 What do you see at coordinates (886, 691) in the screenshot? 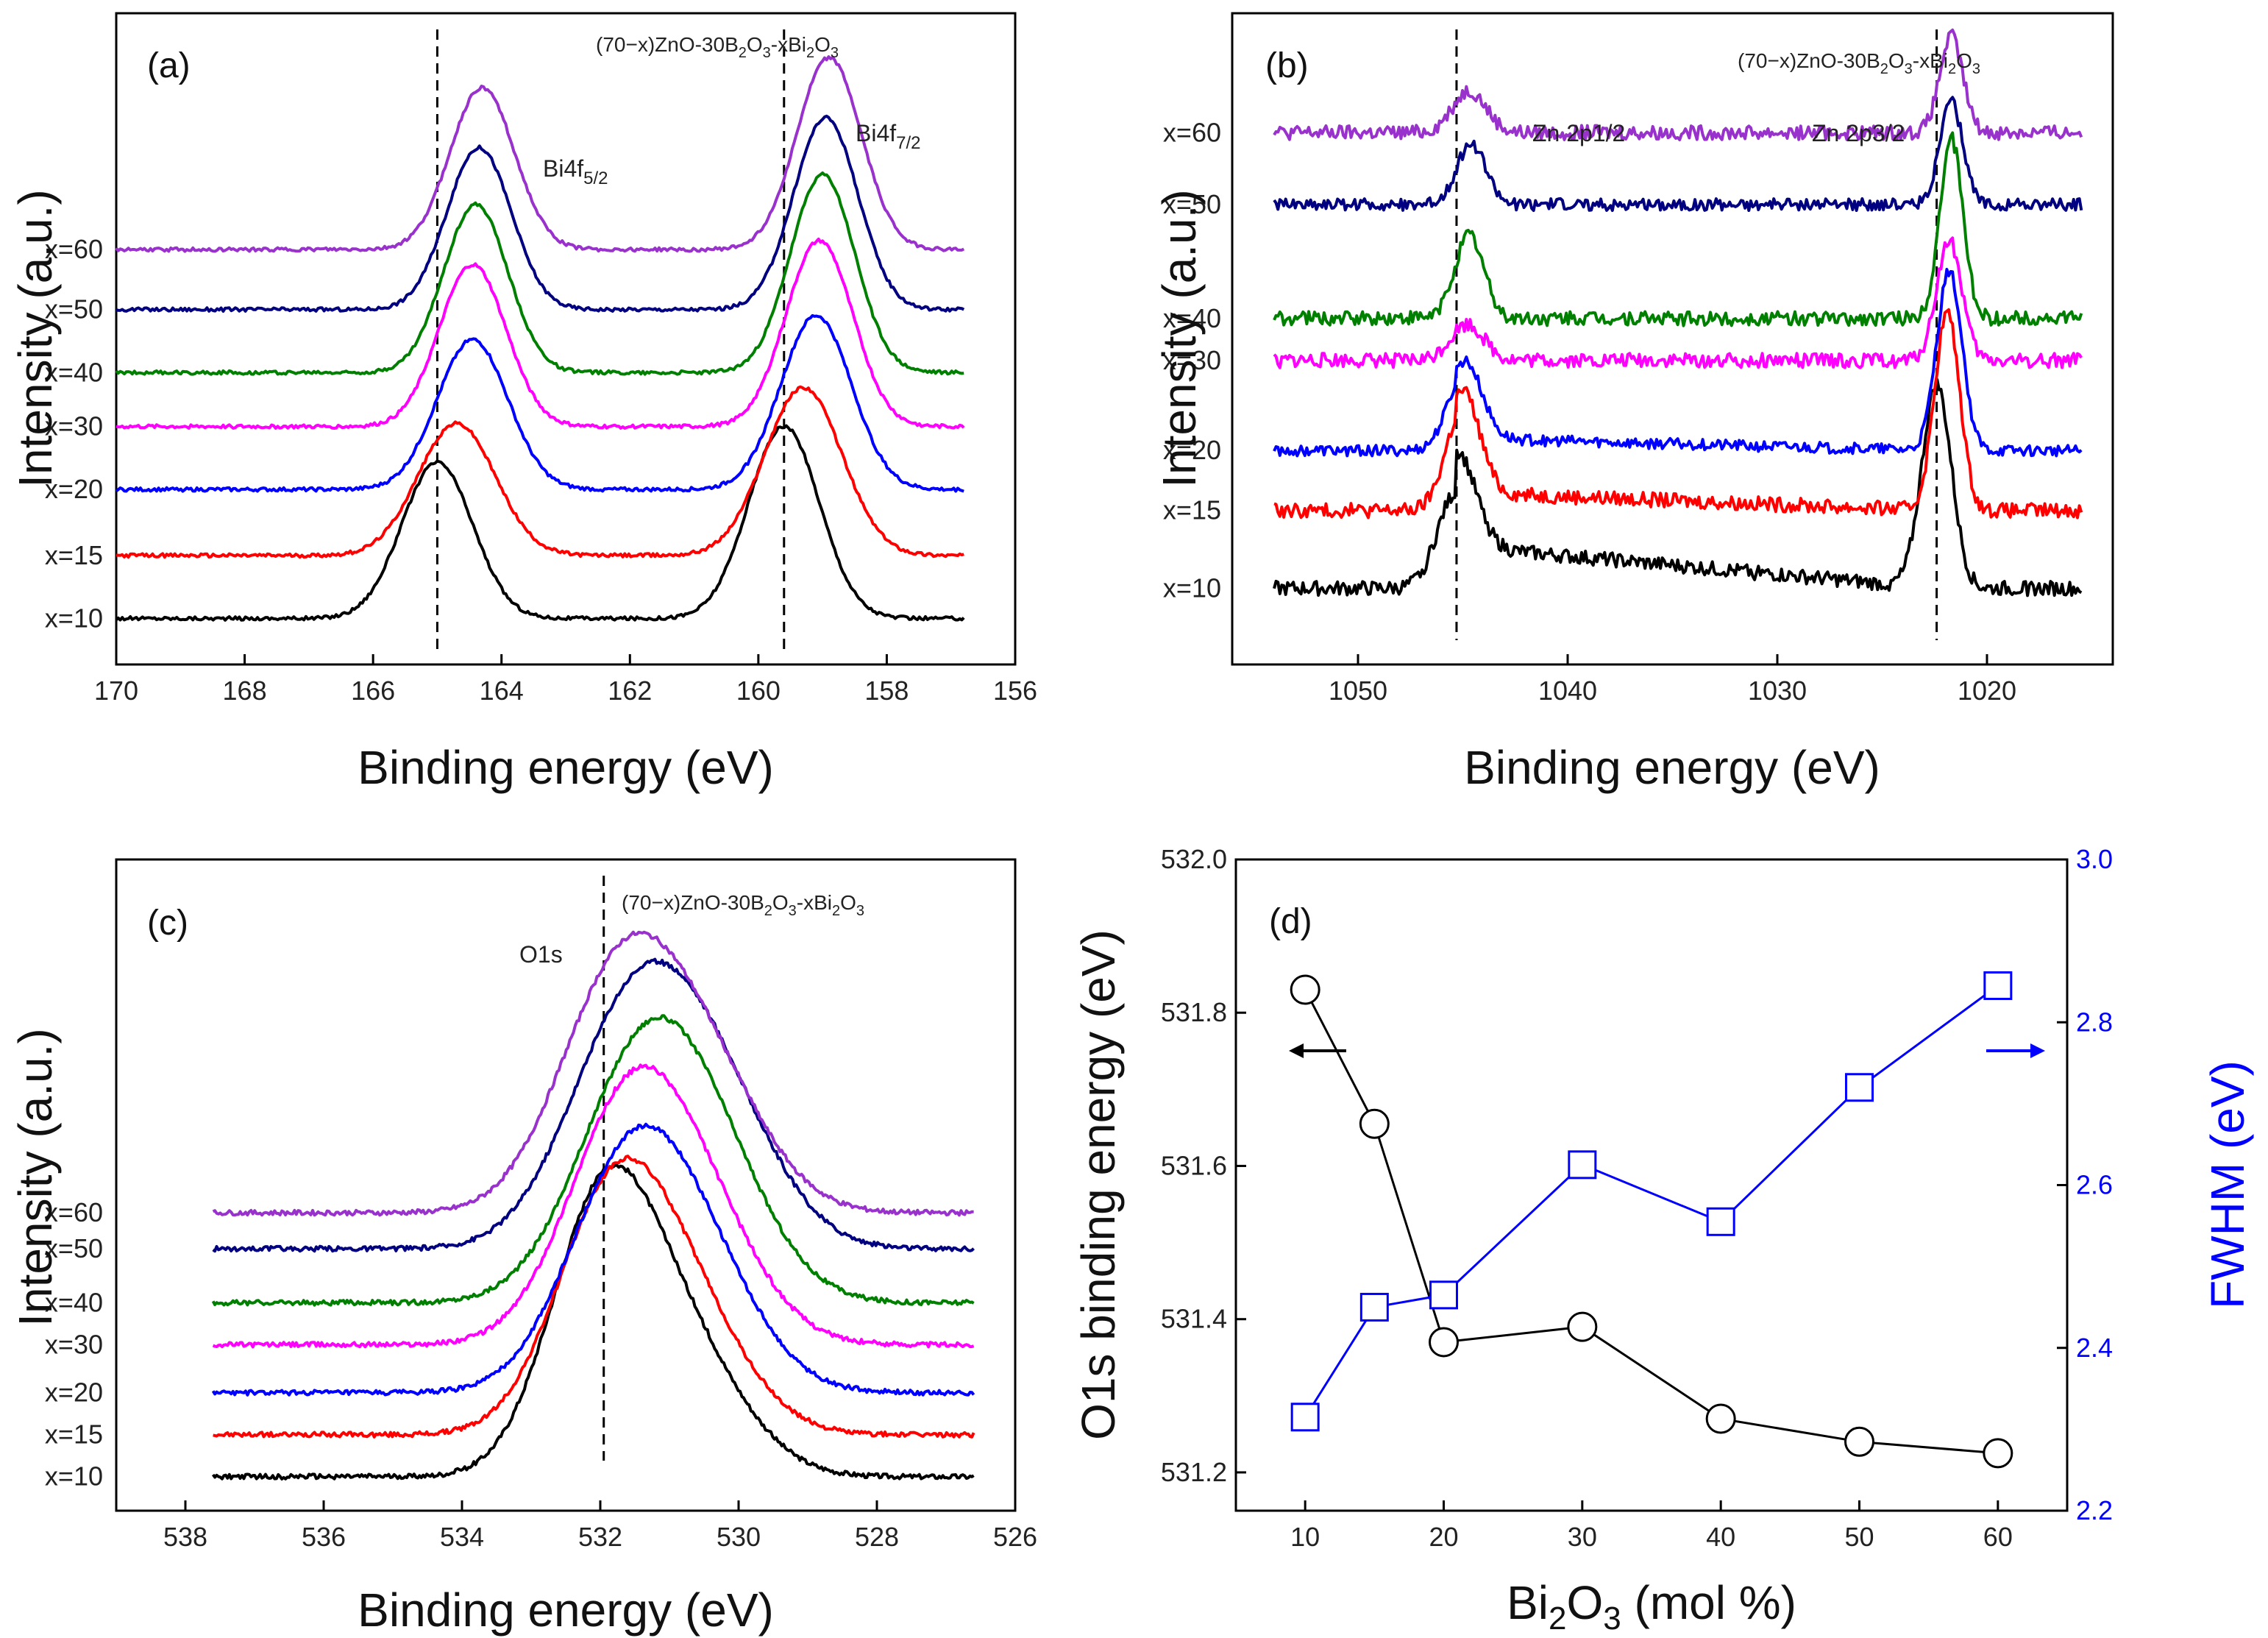
I see `x-tick-label: 158` at bounding box center [886, 691].